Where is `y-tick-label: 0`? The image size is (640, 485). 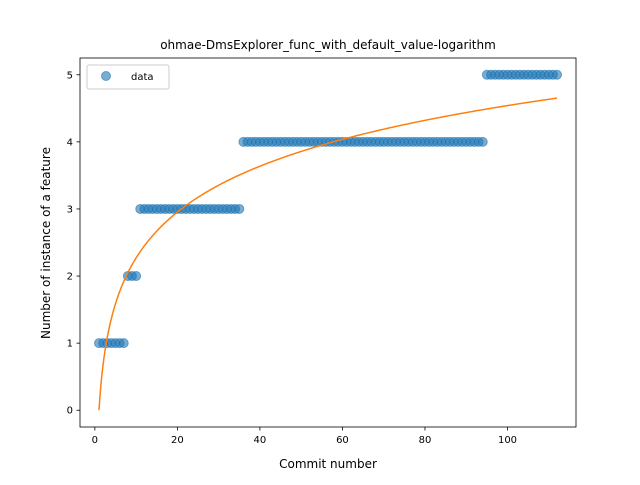 y-tick-label: 0 is located at coordinates (70, 411).